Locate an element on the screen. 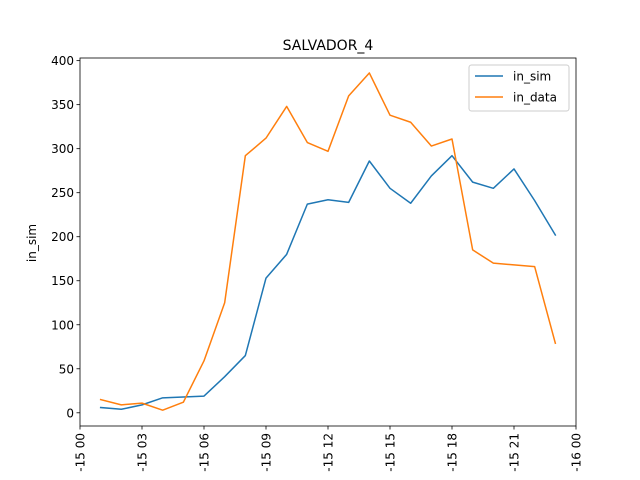 This screenshot has height=480, width=640. x-tick-label: -15 12 is located at coordinates (329, 452).